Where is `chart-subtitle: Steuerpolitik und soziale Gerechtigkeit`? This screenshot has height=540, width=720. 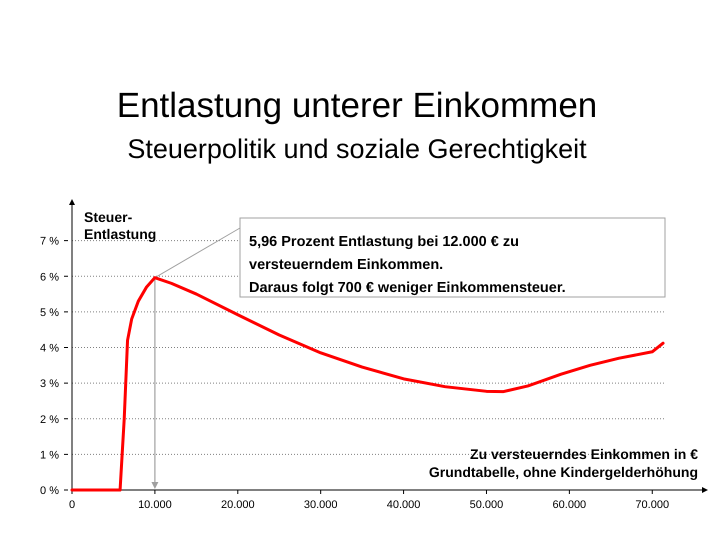 chart-subtitle: Steuerpolitik und soziale Gerechtigkeit is located at coordinates (357, 149).